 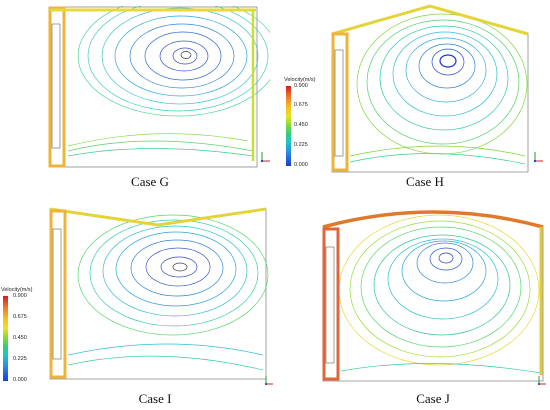 What do you see at coordinates (155, 398) in the screenshot?
I see `caption-case-i: Case I` at bounding box center [155, 398].